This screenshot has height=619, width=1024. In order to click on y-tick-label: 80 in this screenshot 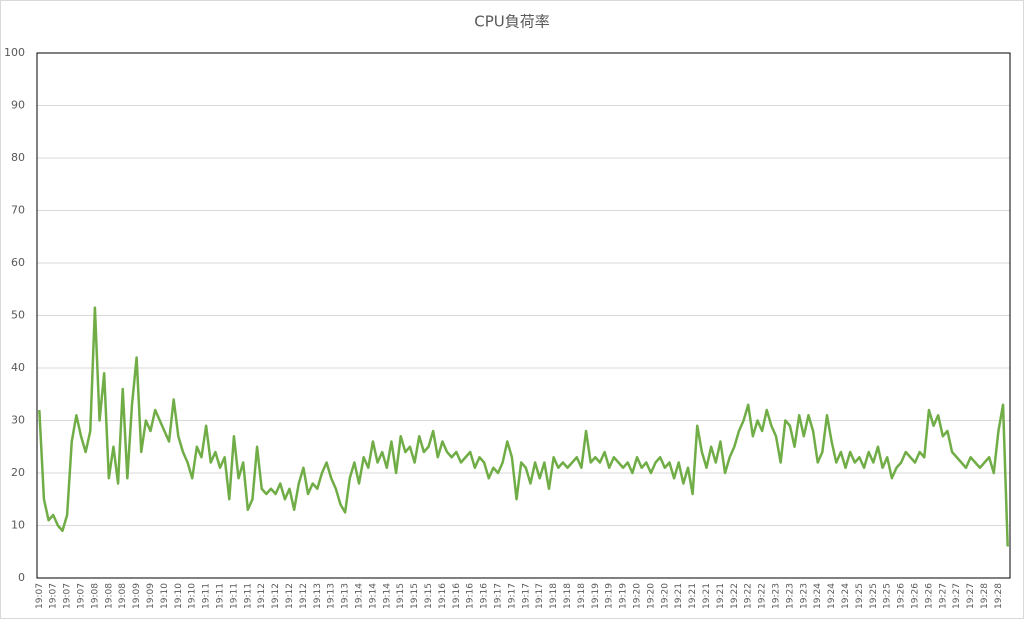, I will do `click(18, 157)`.